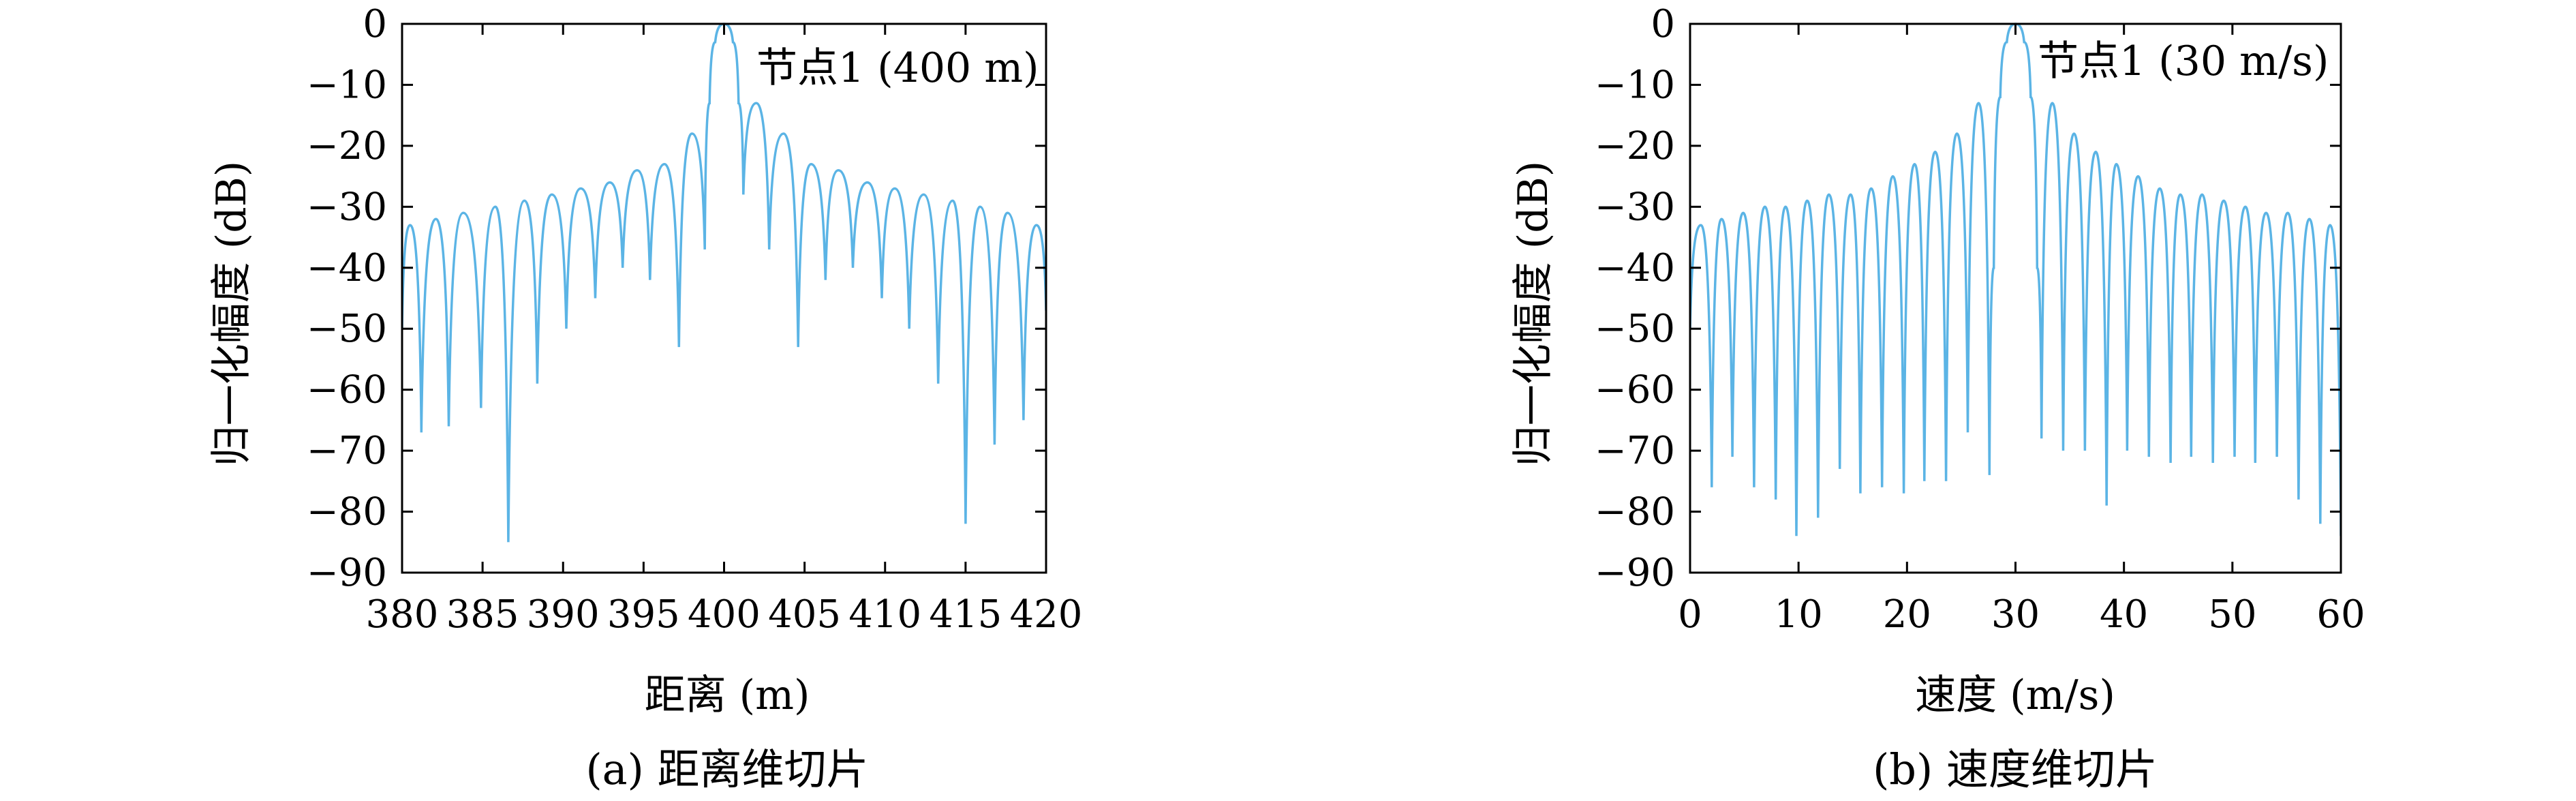  Describe the element at coordinates (897, 68) in the screenshot. I see `peak-annotation: 节点1 (400 m)` at that location.